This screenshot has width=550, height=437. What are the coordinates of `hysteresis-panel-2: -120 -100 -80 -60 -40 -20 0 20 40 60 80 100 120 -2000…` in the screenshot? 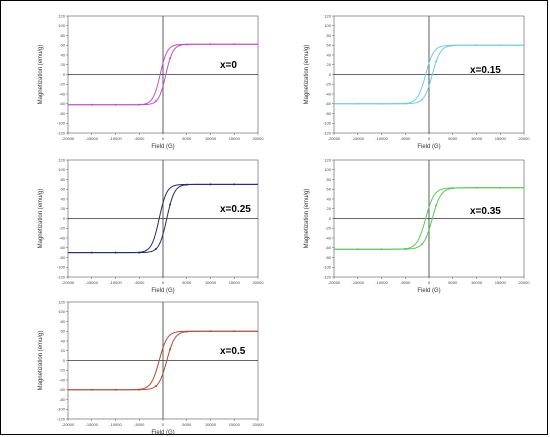 It's located at (151, 225).